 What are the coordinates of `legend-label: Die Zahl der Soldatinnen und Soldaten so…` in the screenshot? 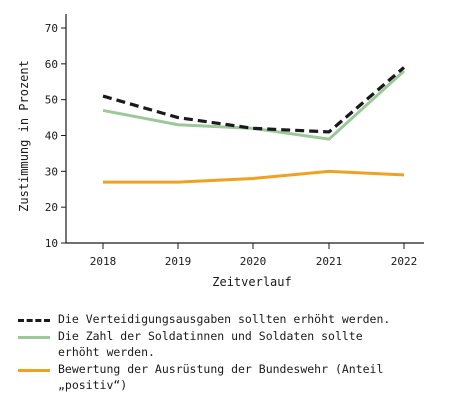 It's located at (210, 344).